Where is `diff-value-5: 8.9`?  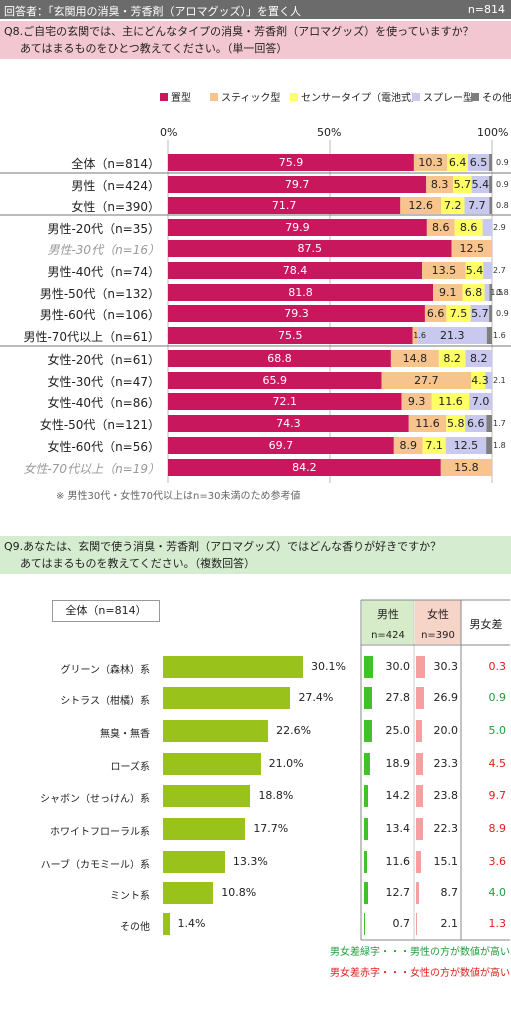 diff-value-5: 8.9 is located at coordinates (497, 828).